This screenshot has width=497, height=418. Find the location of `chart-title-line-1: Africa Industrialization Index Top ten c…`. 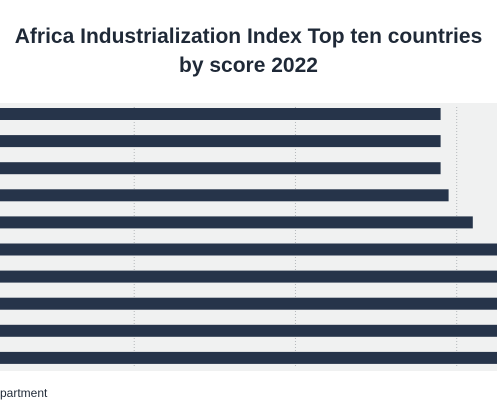

chart-title-line-1: Africa Industrialization Index Top ten c… is located at coordinates (248, 36).